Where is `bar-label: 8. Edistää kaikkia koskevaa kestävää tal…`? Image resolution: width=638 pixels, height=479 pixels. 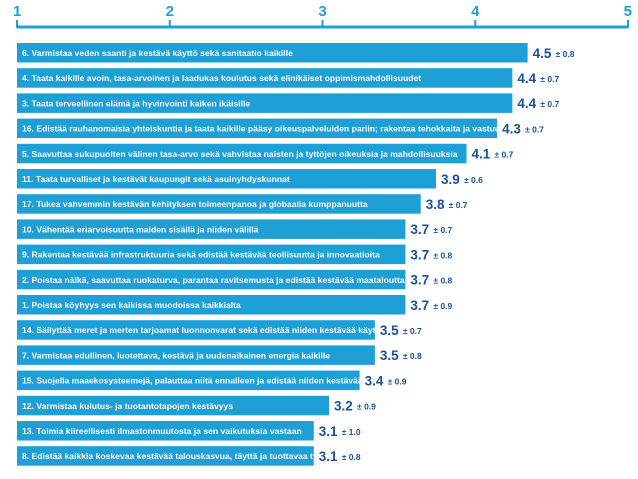 bar-label: 8. Edistää kaikkia koskevaa kestävää tal… is located at coordinates (203, 456).